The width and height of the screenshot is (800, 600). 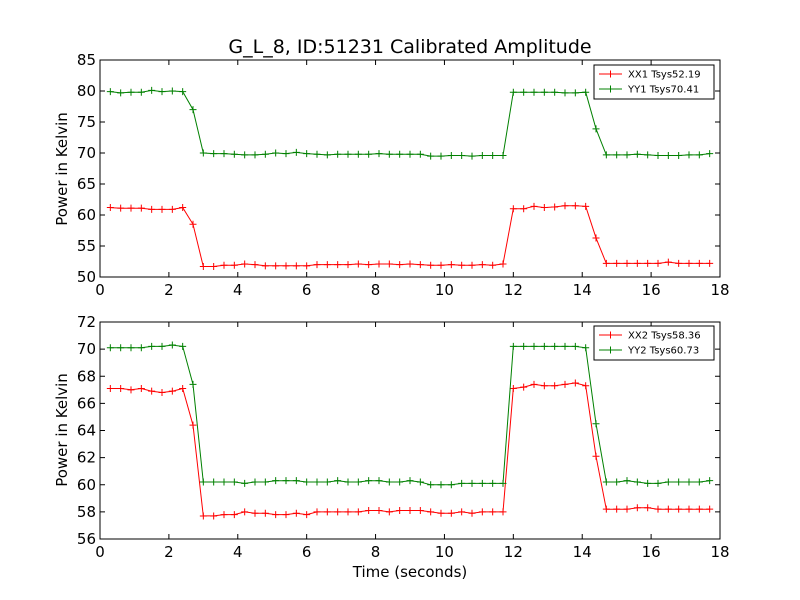 What do you see at coordinates (409, 47) in the screenshot?
I see `chart-title: G_L_8, ID:51231 Calibrated Amplitude` at bounding box center [409, 47].